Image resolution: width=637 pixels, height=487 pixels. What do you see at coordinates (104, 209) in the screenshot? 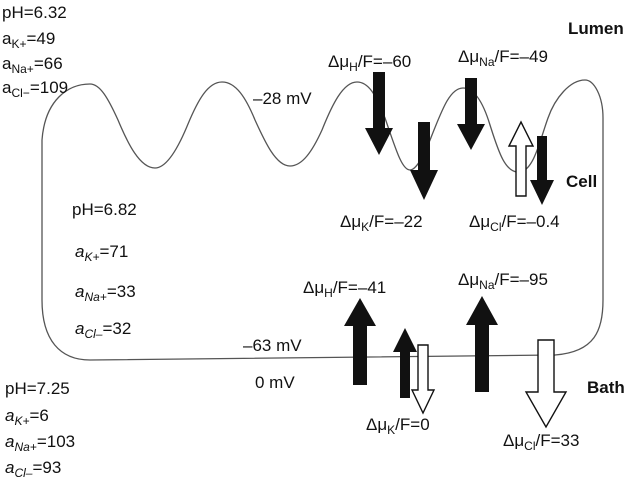
I see `cell-ph: pH=6.82` at bounding box center [104, 209].